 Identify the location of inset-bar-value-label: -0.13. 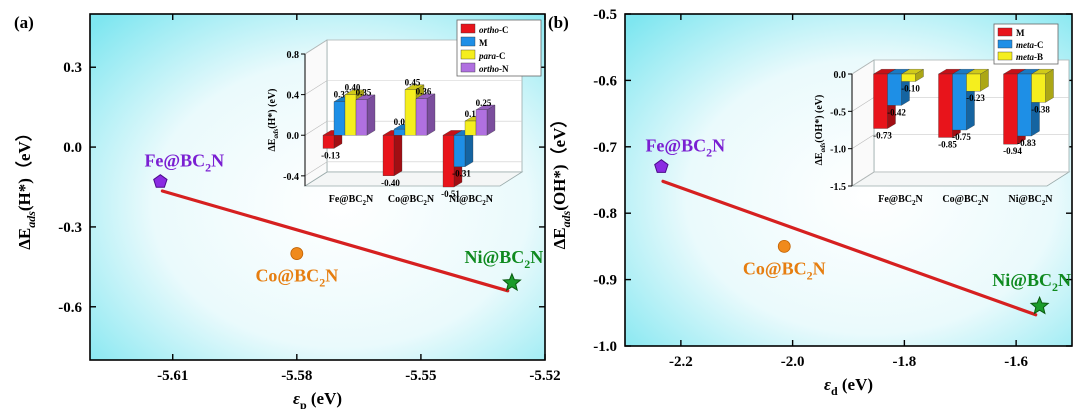
(330, 155).